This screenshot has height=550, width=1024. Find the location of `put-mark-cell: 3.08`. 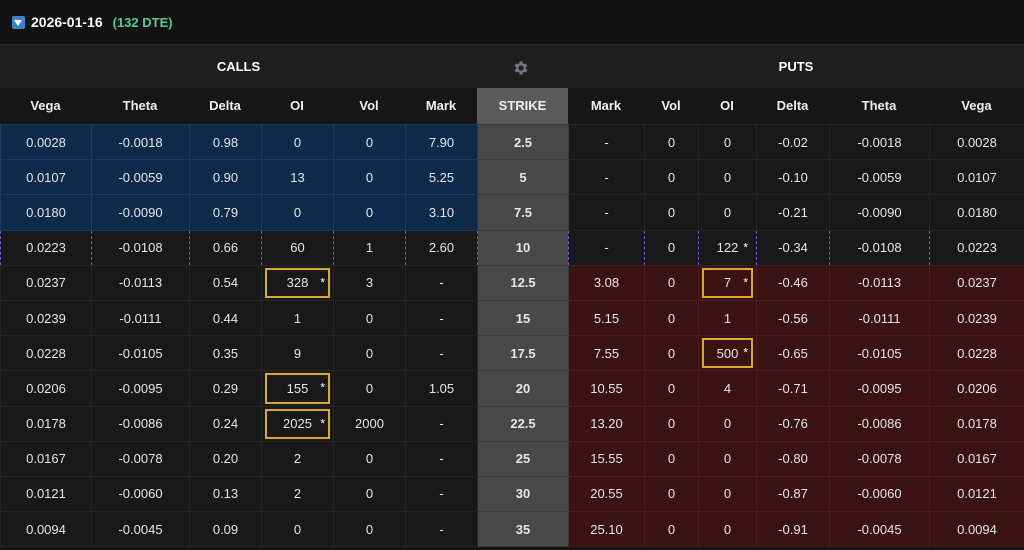

put-mark-cell: 3.08 is located at coordinates (606, 282).